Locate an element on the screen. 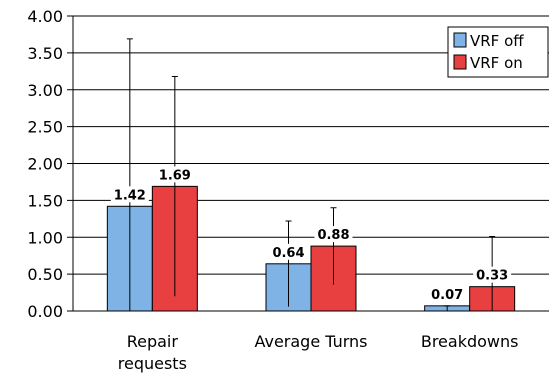  y-tick-label: 0.00 is located at coordinates (45, 311).